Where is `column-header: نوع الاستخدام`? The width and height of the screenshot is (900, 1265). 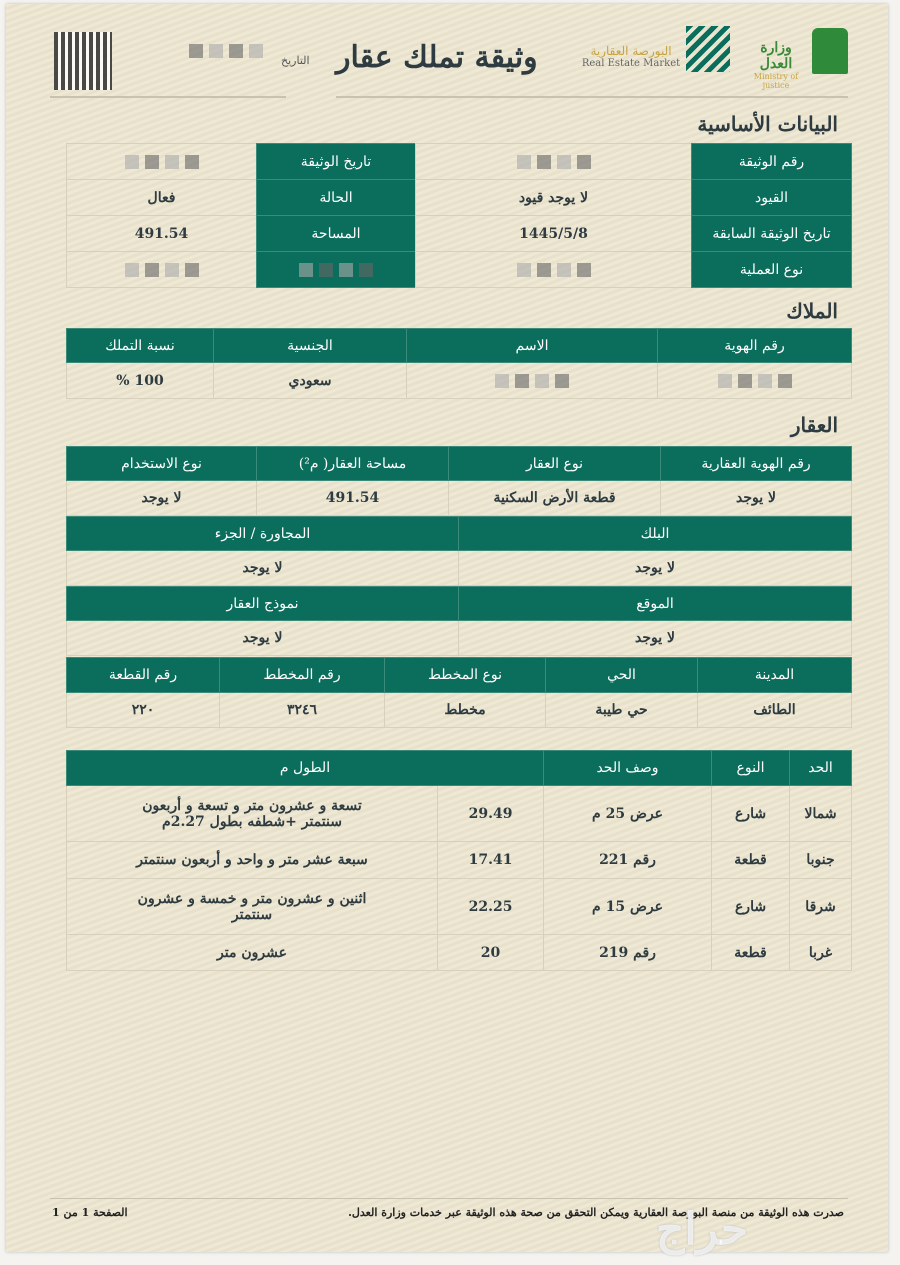 column-header: نوع الاستخدام is located at coordinates (161, 463).